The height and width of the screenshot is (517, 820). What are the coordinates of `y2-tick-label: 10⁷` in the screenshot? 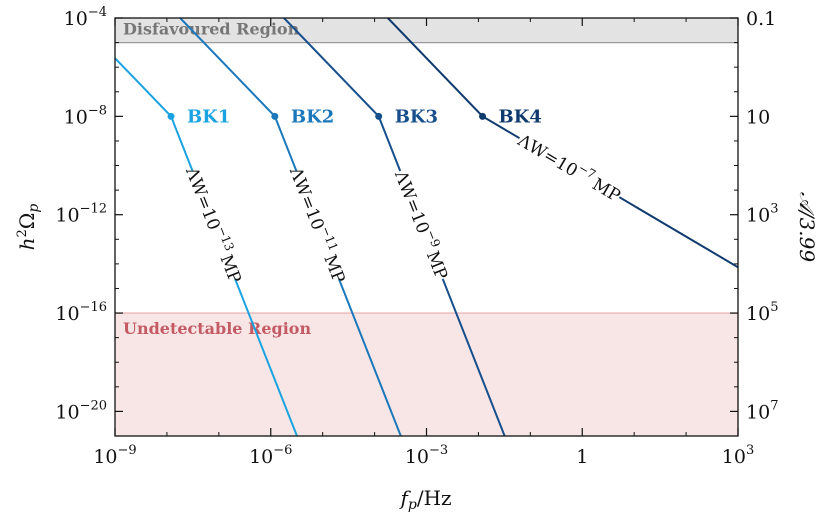 It's located at (762, 410).